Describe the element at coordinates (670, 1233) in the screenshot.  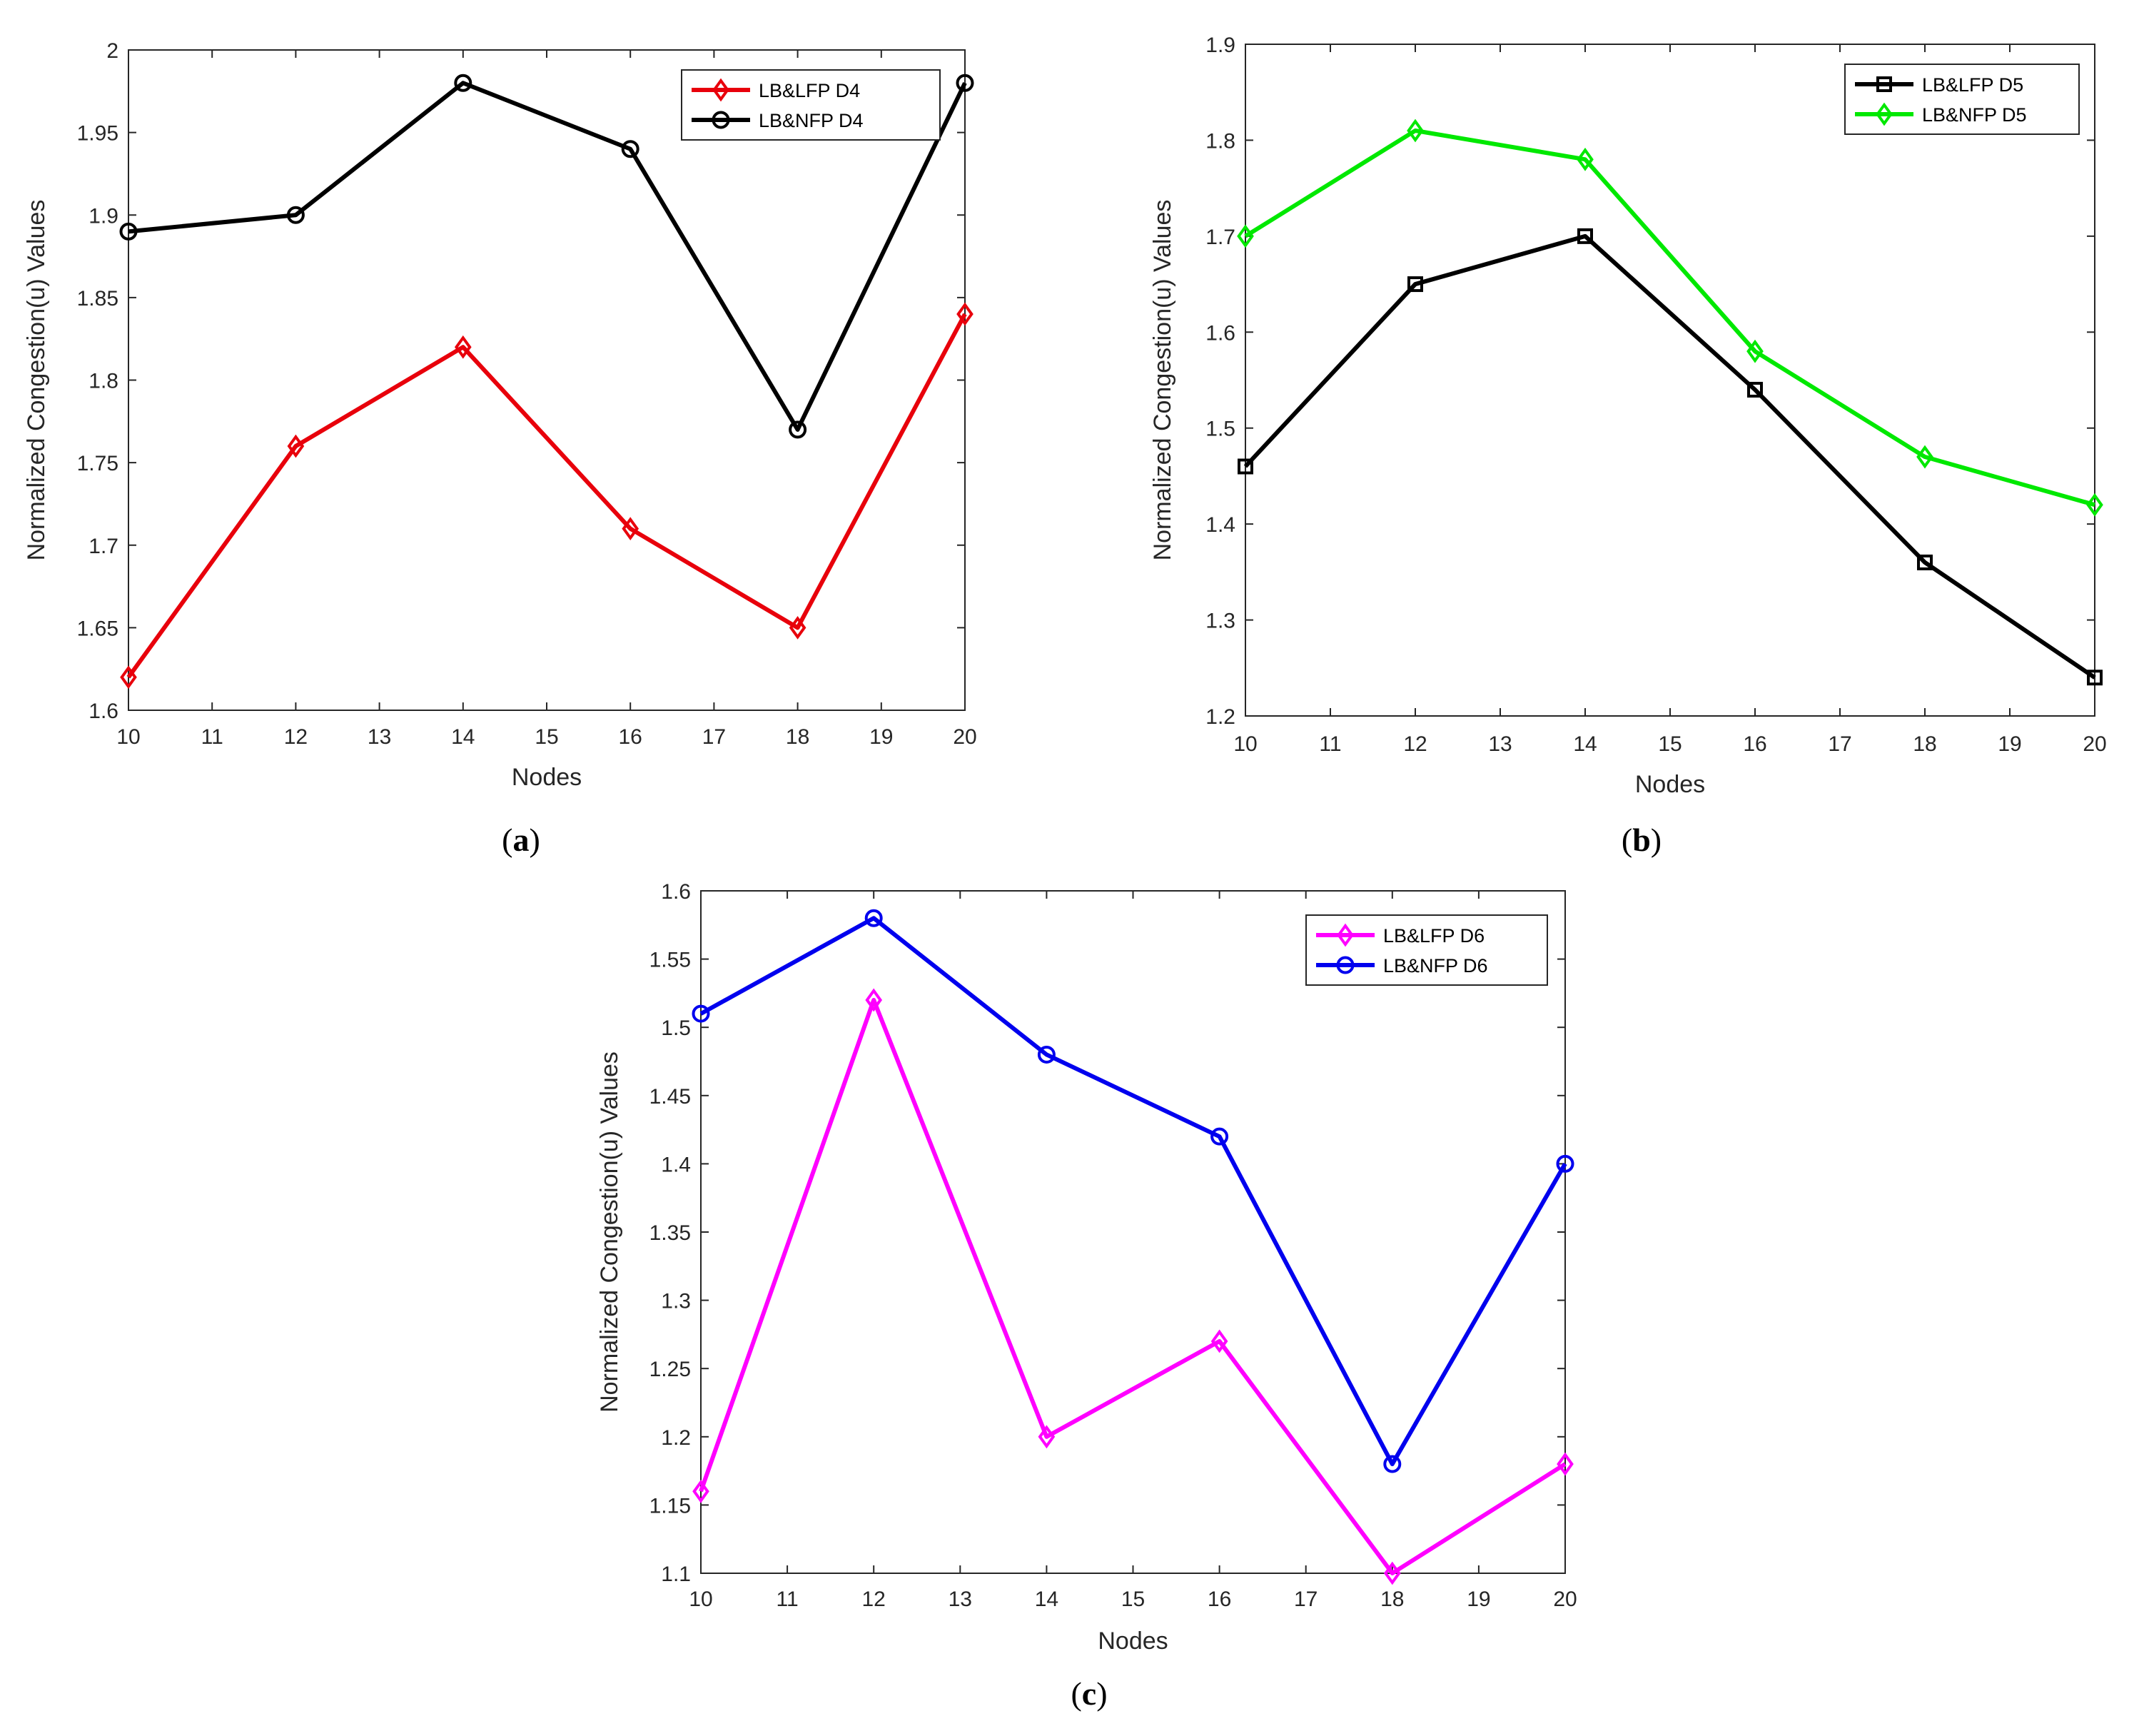
I see `y-tick-label: 1.35` at that location.